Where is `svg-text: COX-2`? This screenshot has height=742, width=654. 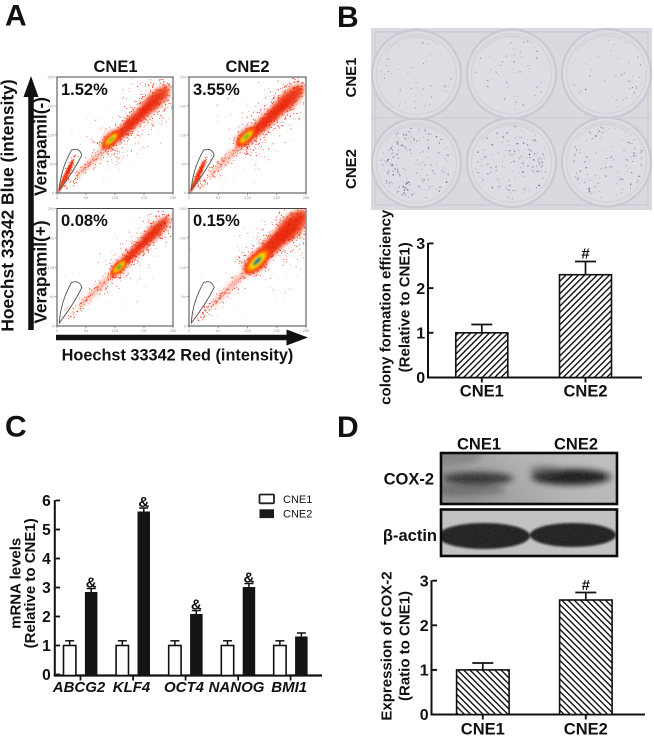 svg-text: COX-2 is located at coordinates (409, 480).